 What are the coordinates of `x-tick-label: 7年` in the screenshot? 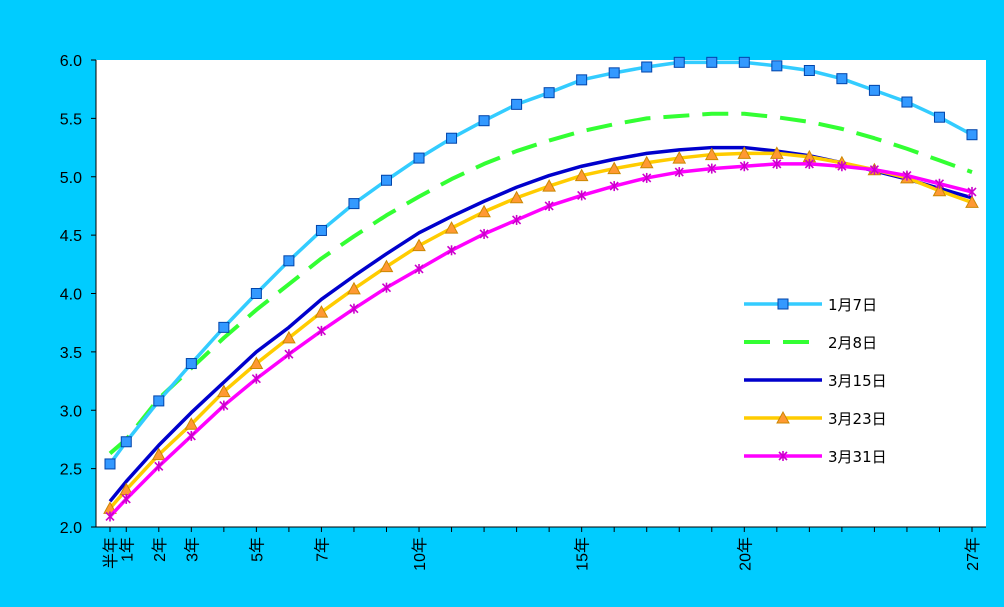 It's located at (322, 549).